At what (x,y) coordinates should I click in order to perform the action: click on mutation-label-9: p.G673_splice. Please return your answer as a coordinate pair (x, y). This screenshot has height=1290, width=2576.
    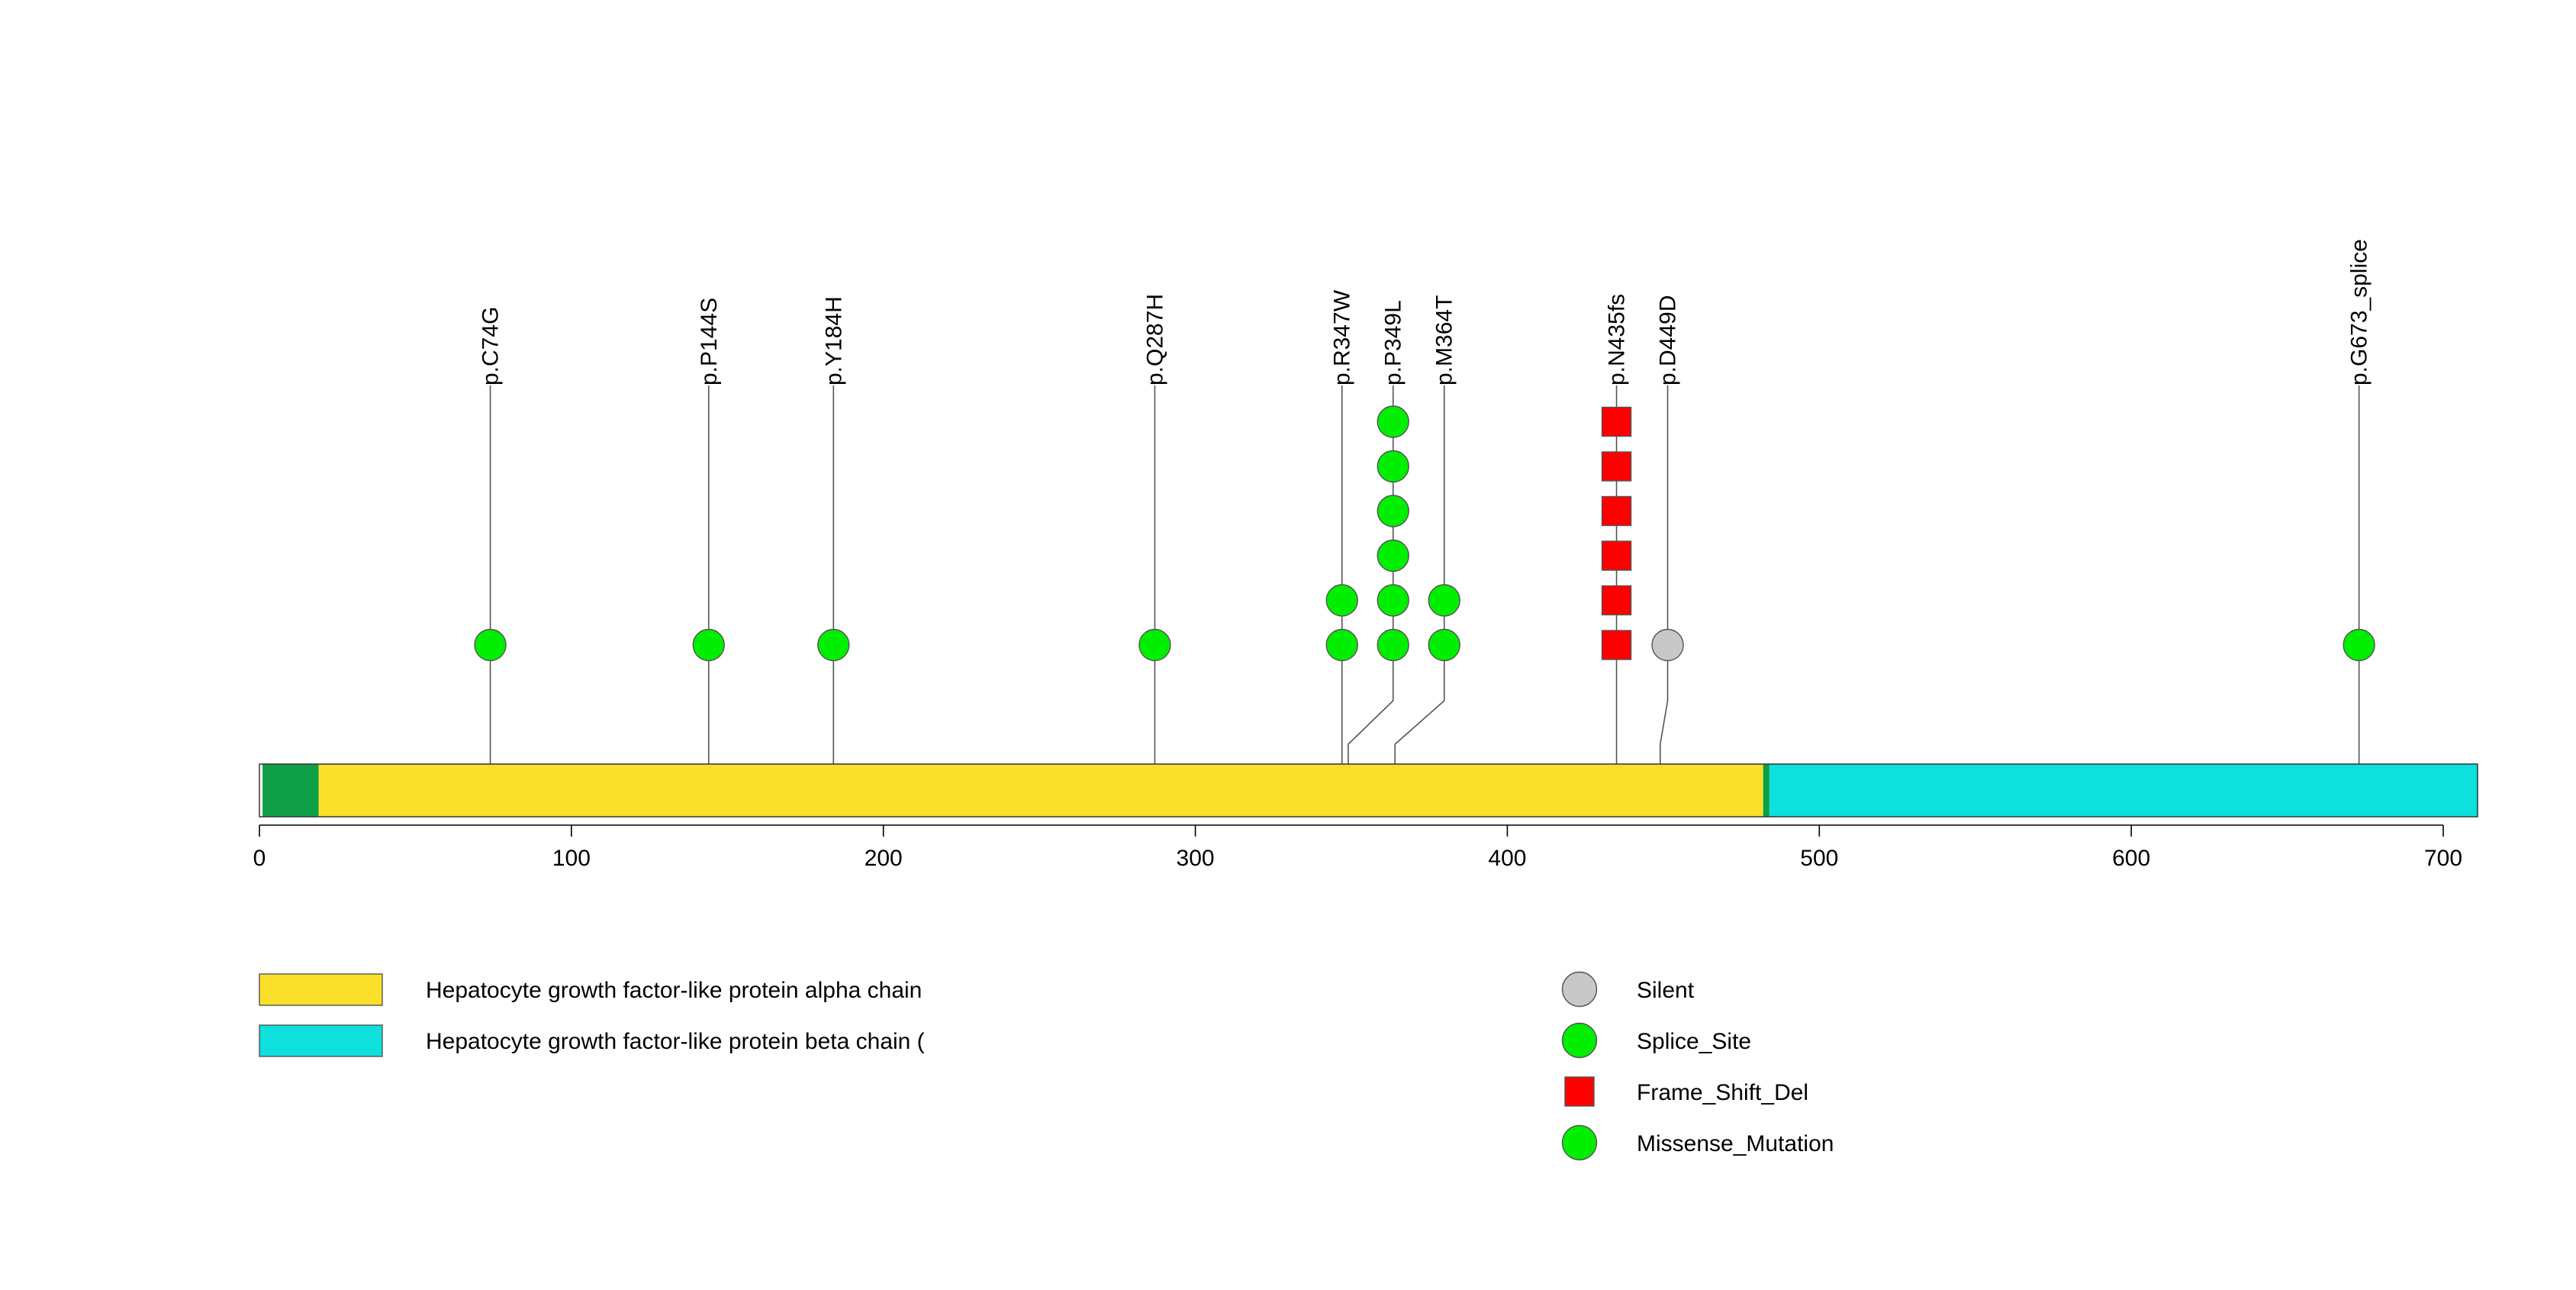
    Looking at the image, I should click on (2359, 312).